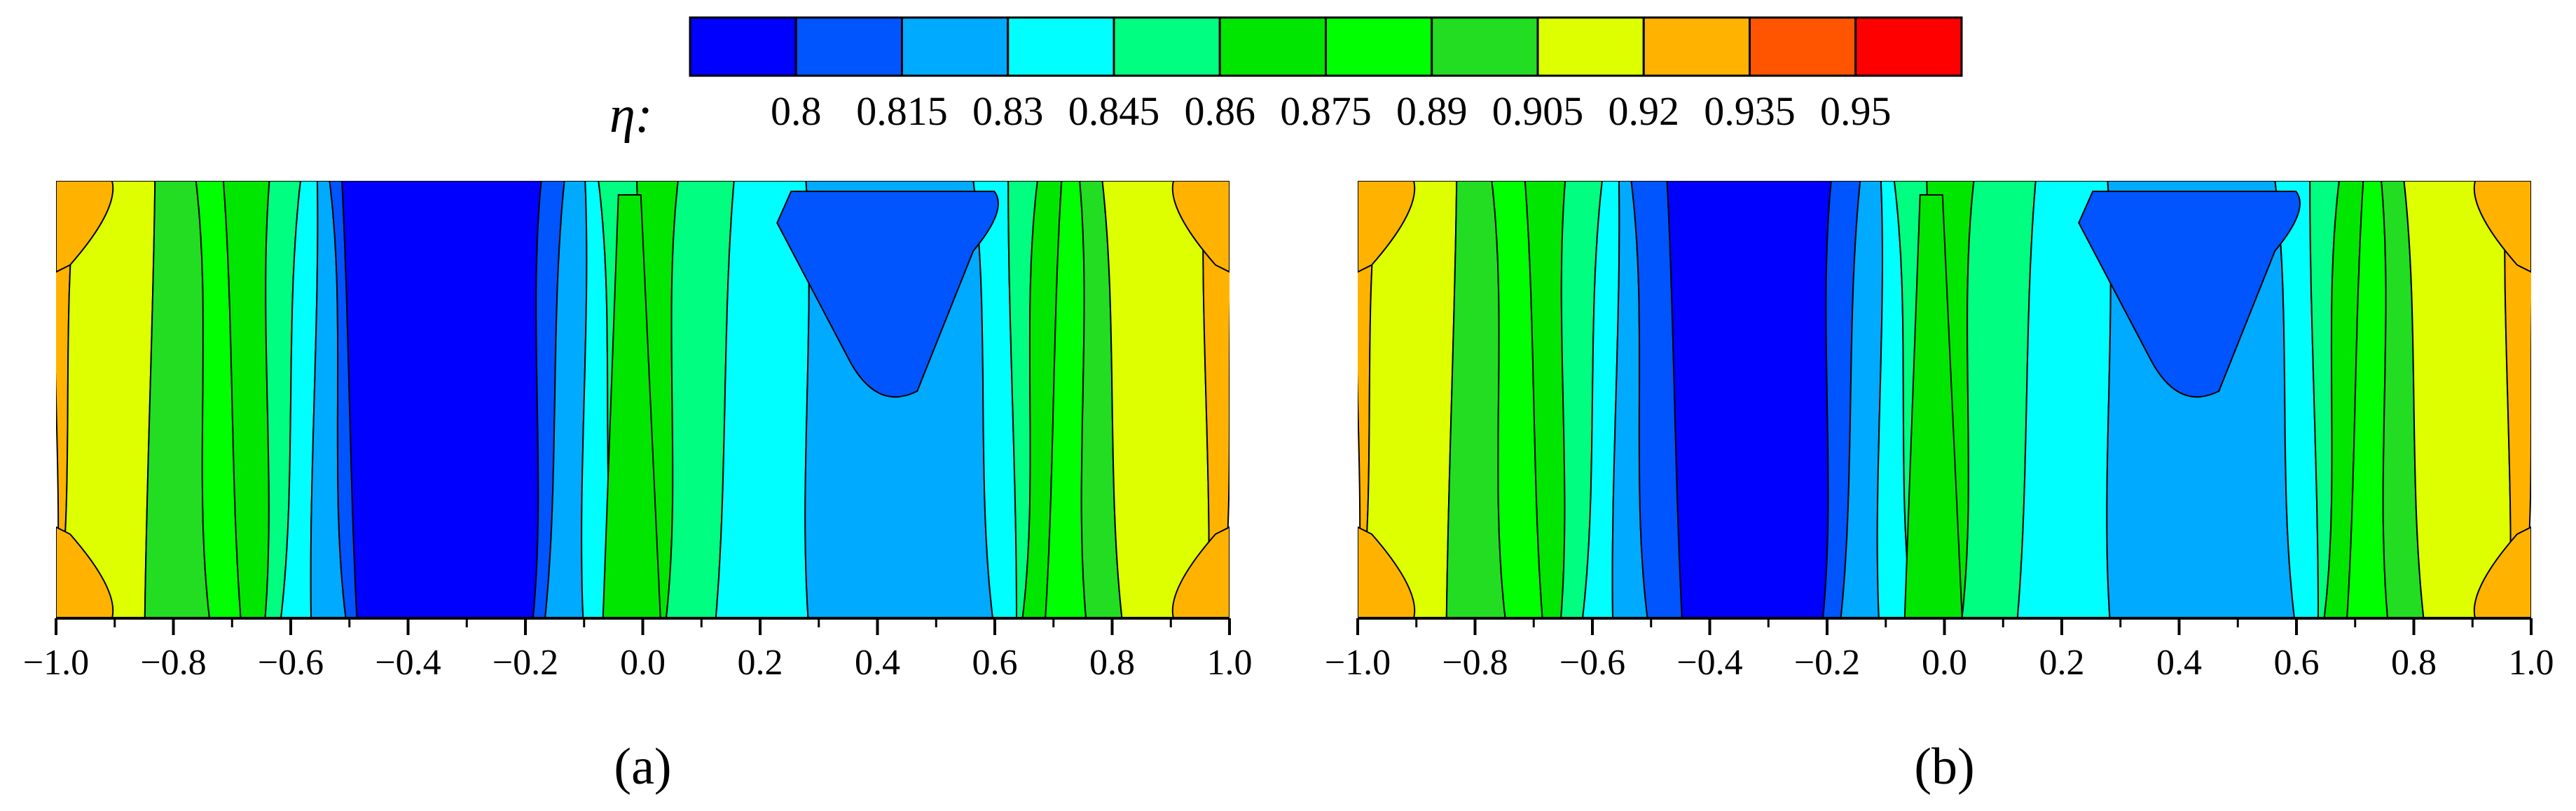 Image resolution: width=2576 pixels, height=811 pixels. I want to click on colorbar-tick-label: 0.83, so click(1008, 111).